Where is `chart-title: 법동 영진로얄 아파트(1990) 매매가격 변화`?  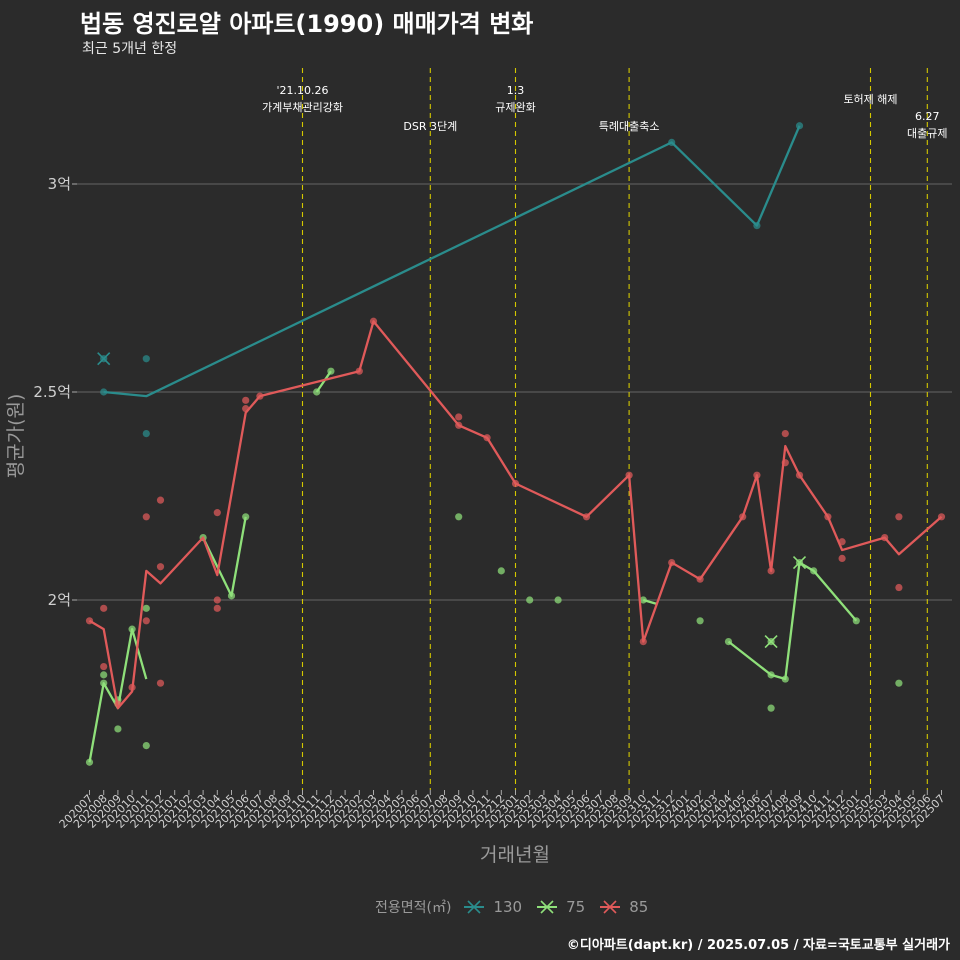 chart-title: 법동 영진로얄 아파트(1990) 매매가격 변화 is located at coordinates (307, 24).